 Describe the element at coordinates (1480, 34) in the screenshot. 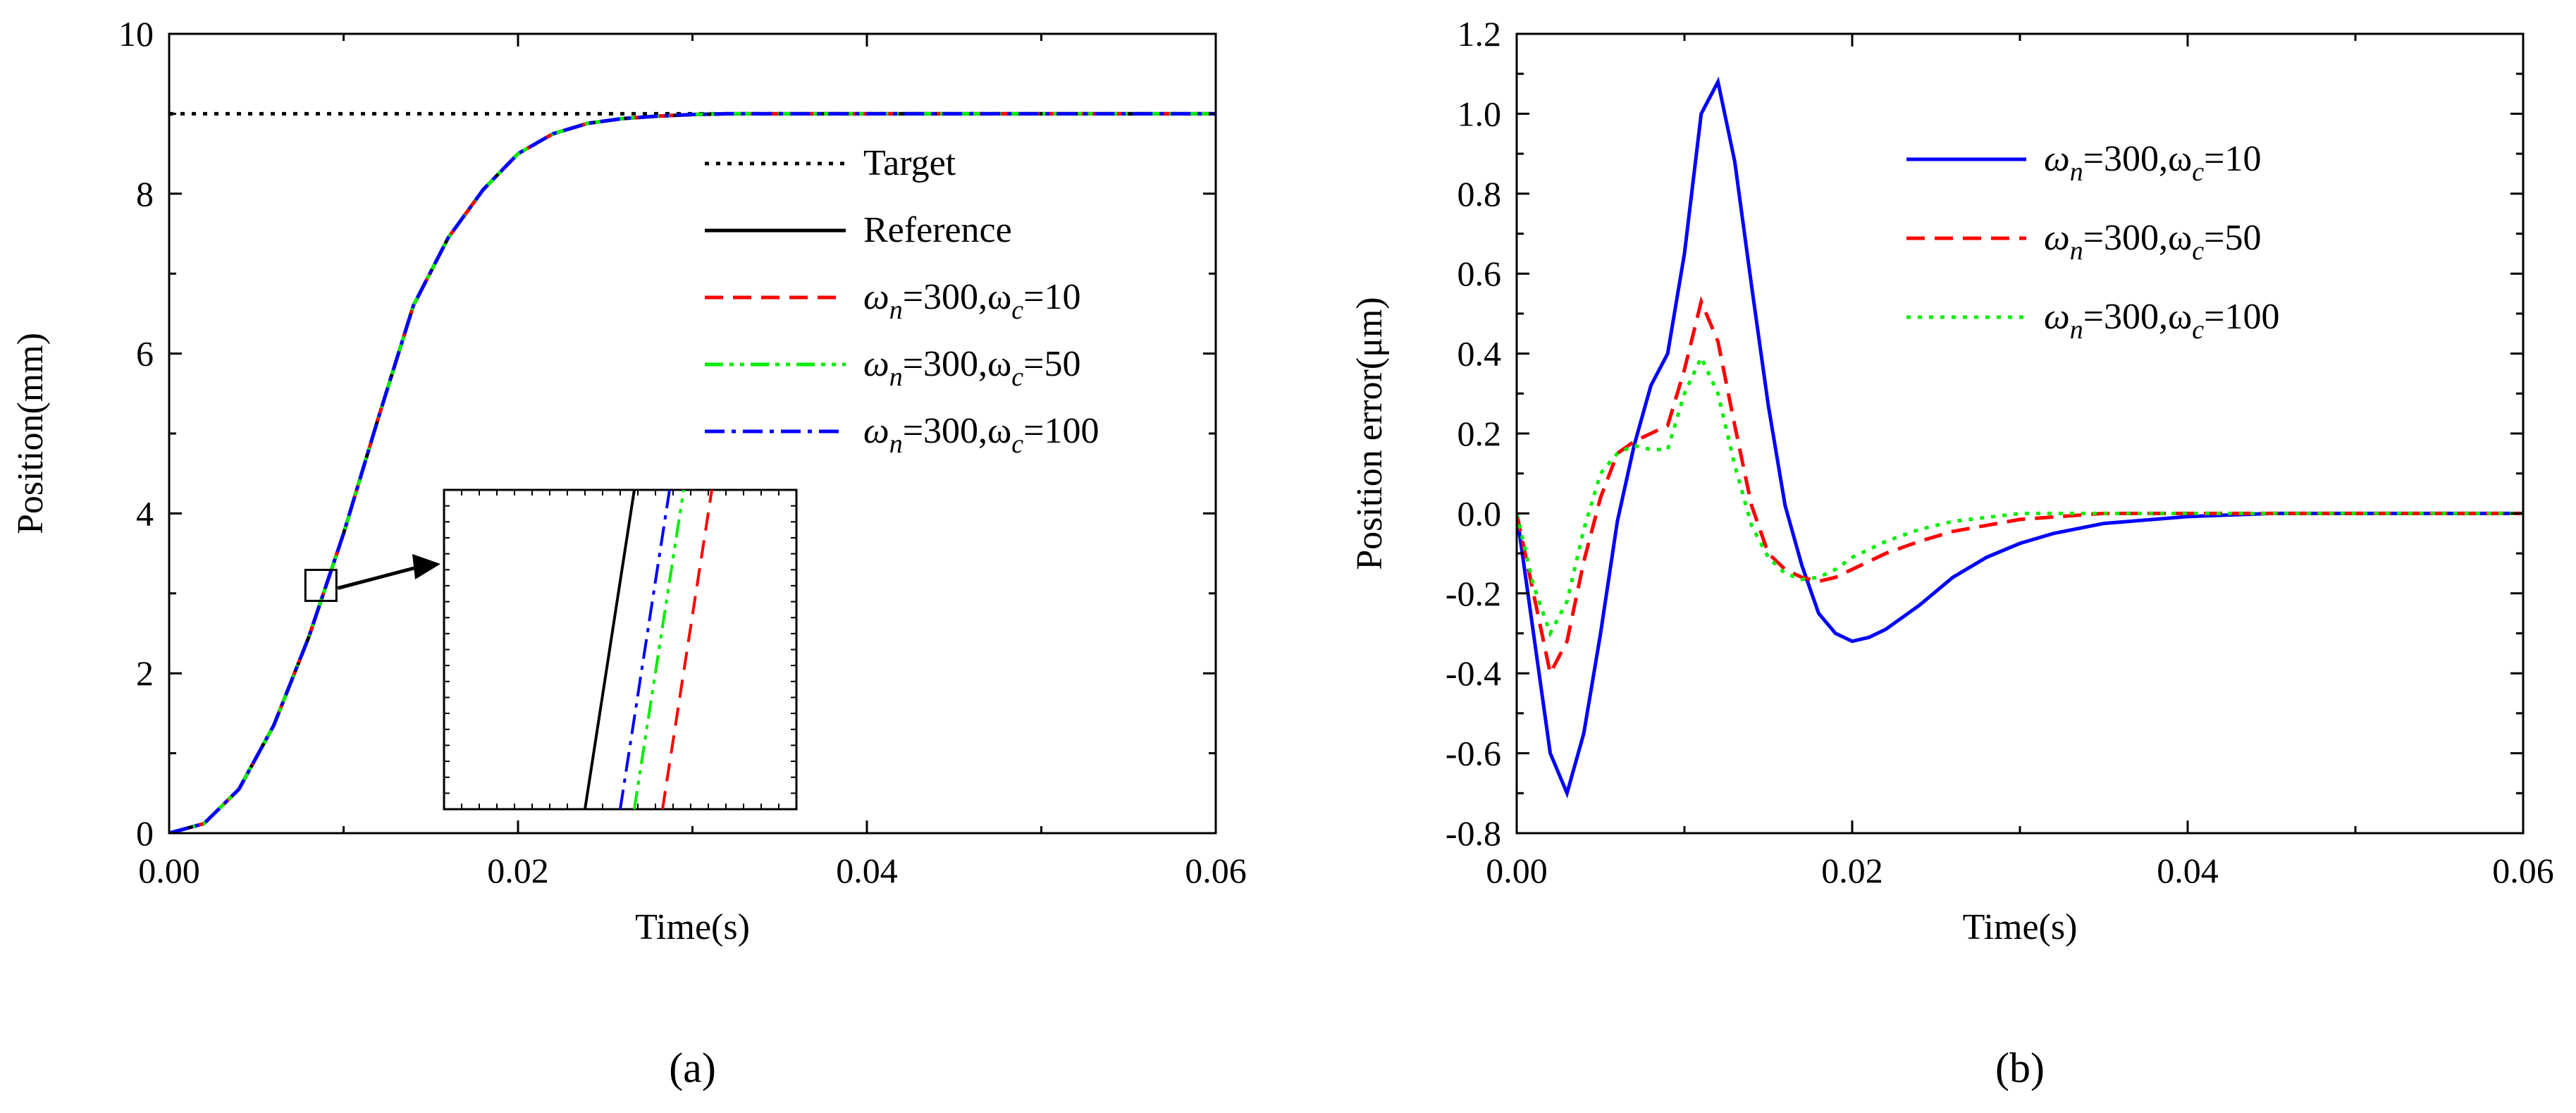

I see `y-tick-label: 1.2` at that location.